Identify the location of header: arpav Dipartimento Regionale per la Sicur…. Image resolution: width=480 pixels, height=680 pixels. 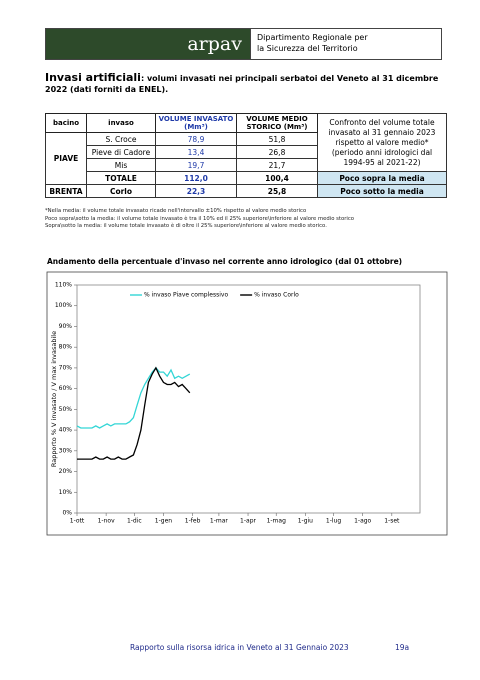
(243, 44).